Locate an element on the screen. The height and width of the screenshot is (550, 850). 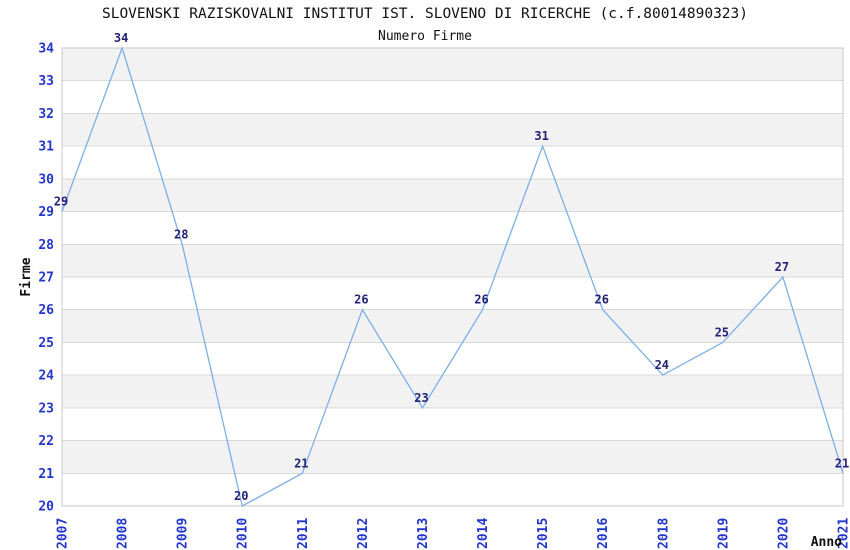
y-tick-label: 23 is located at coordinates (46, 408).